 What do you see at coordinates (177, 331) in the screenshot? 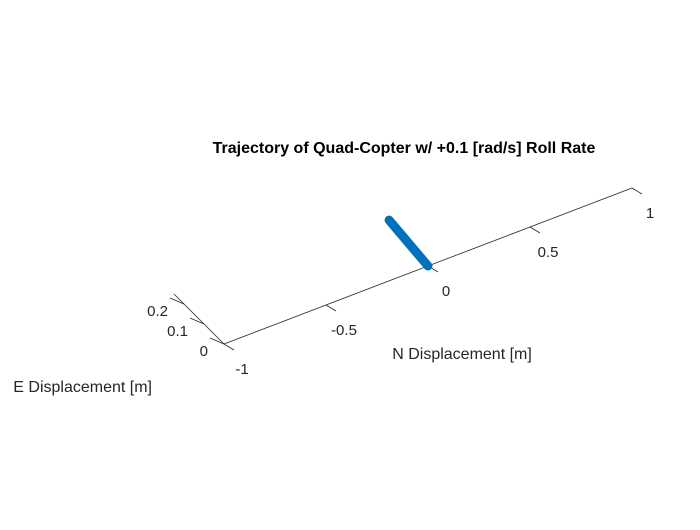
I see `y-tick-label: 0.1` at bounding box center [177, 331].